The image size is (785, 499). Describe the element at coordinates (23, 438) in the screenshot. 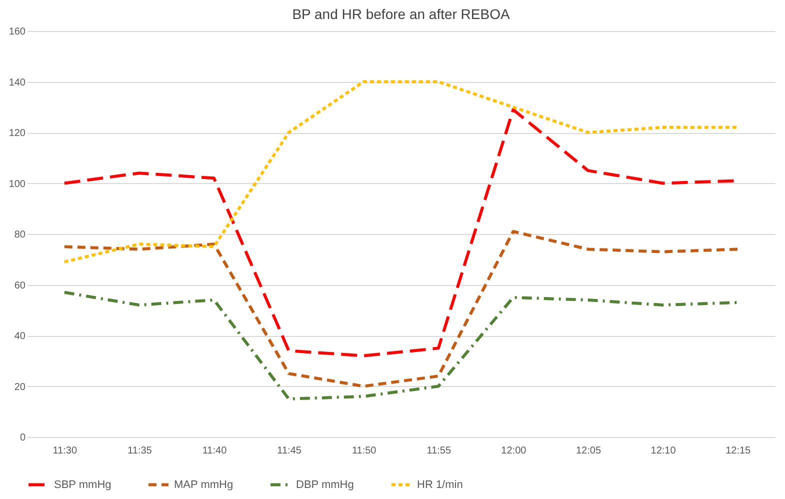

I see `y-tick-label: 0` at that location.